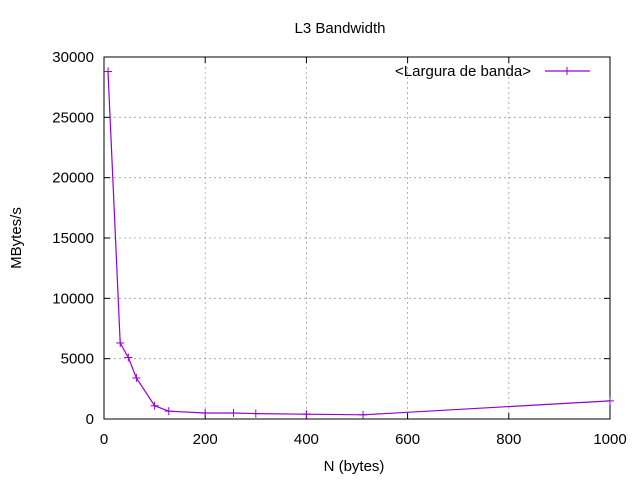 This screenshot has width=640, height=480. What do you see at coordinates (73, 57) in the screenshot?
I see `y-tick-label: 30000` at bounding box center [73, 57].